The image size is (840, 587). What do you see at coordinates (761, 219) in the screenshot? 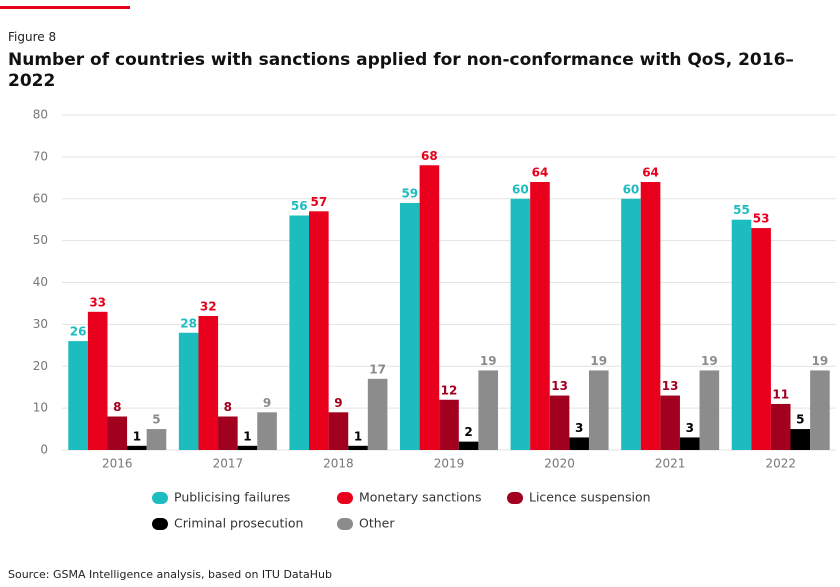
I see `value-label: 53` at bounding box center [761, 219].